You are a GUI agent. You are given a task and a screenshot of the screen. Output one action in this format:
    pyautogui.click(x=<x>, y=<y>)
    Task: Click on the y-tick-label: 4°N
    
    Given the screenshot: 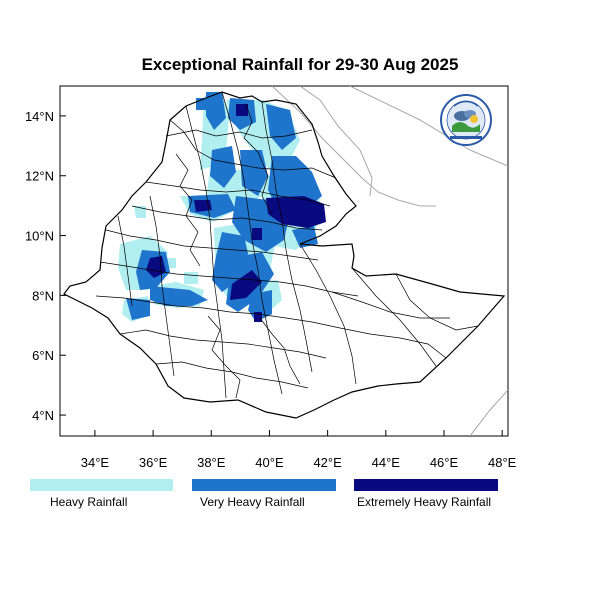 What is the action you would take?
    pyautogui.click(x=43, y=415)
    